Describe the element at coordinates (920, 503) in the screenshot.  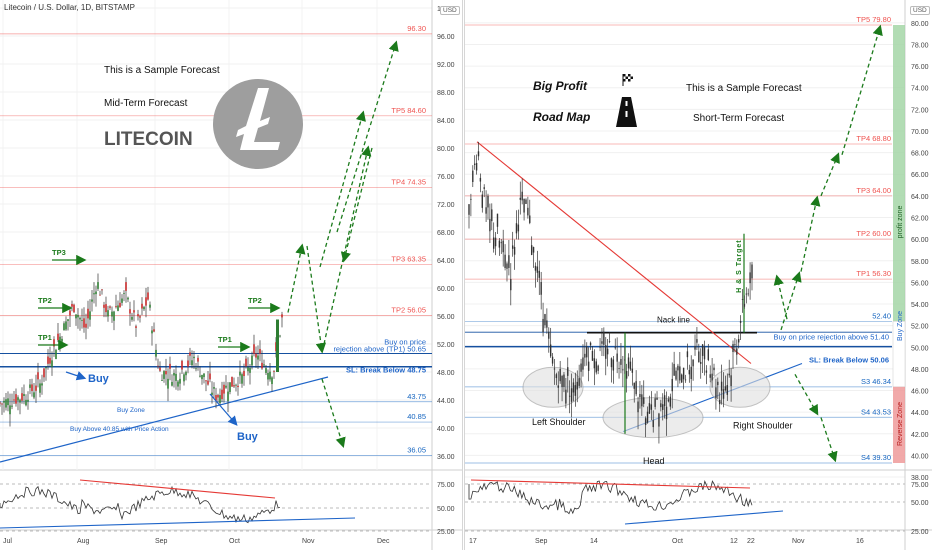
I see `rsi-tick-label: 50.00` at that location.